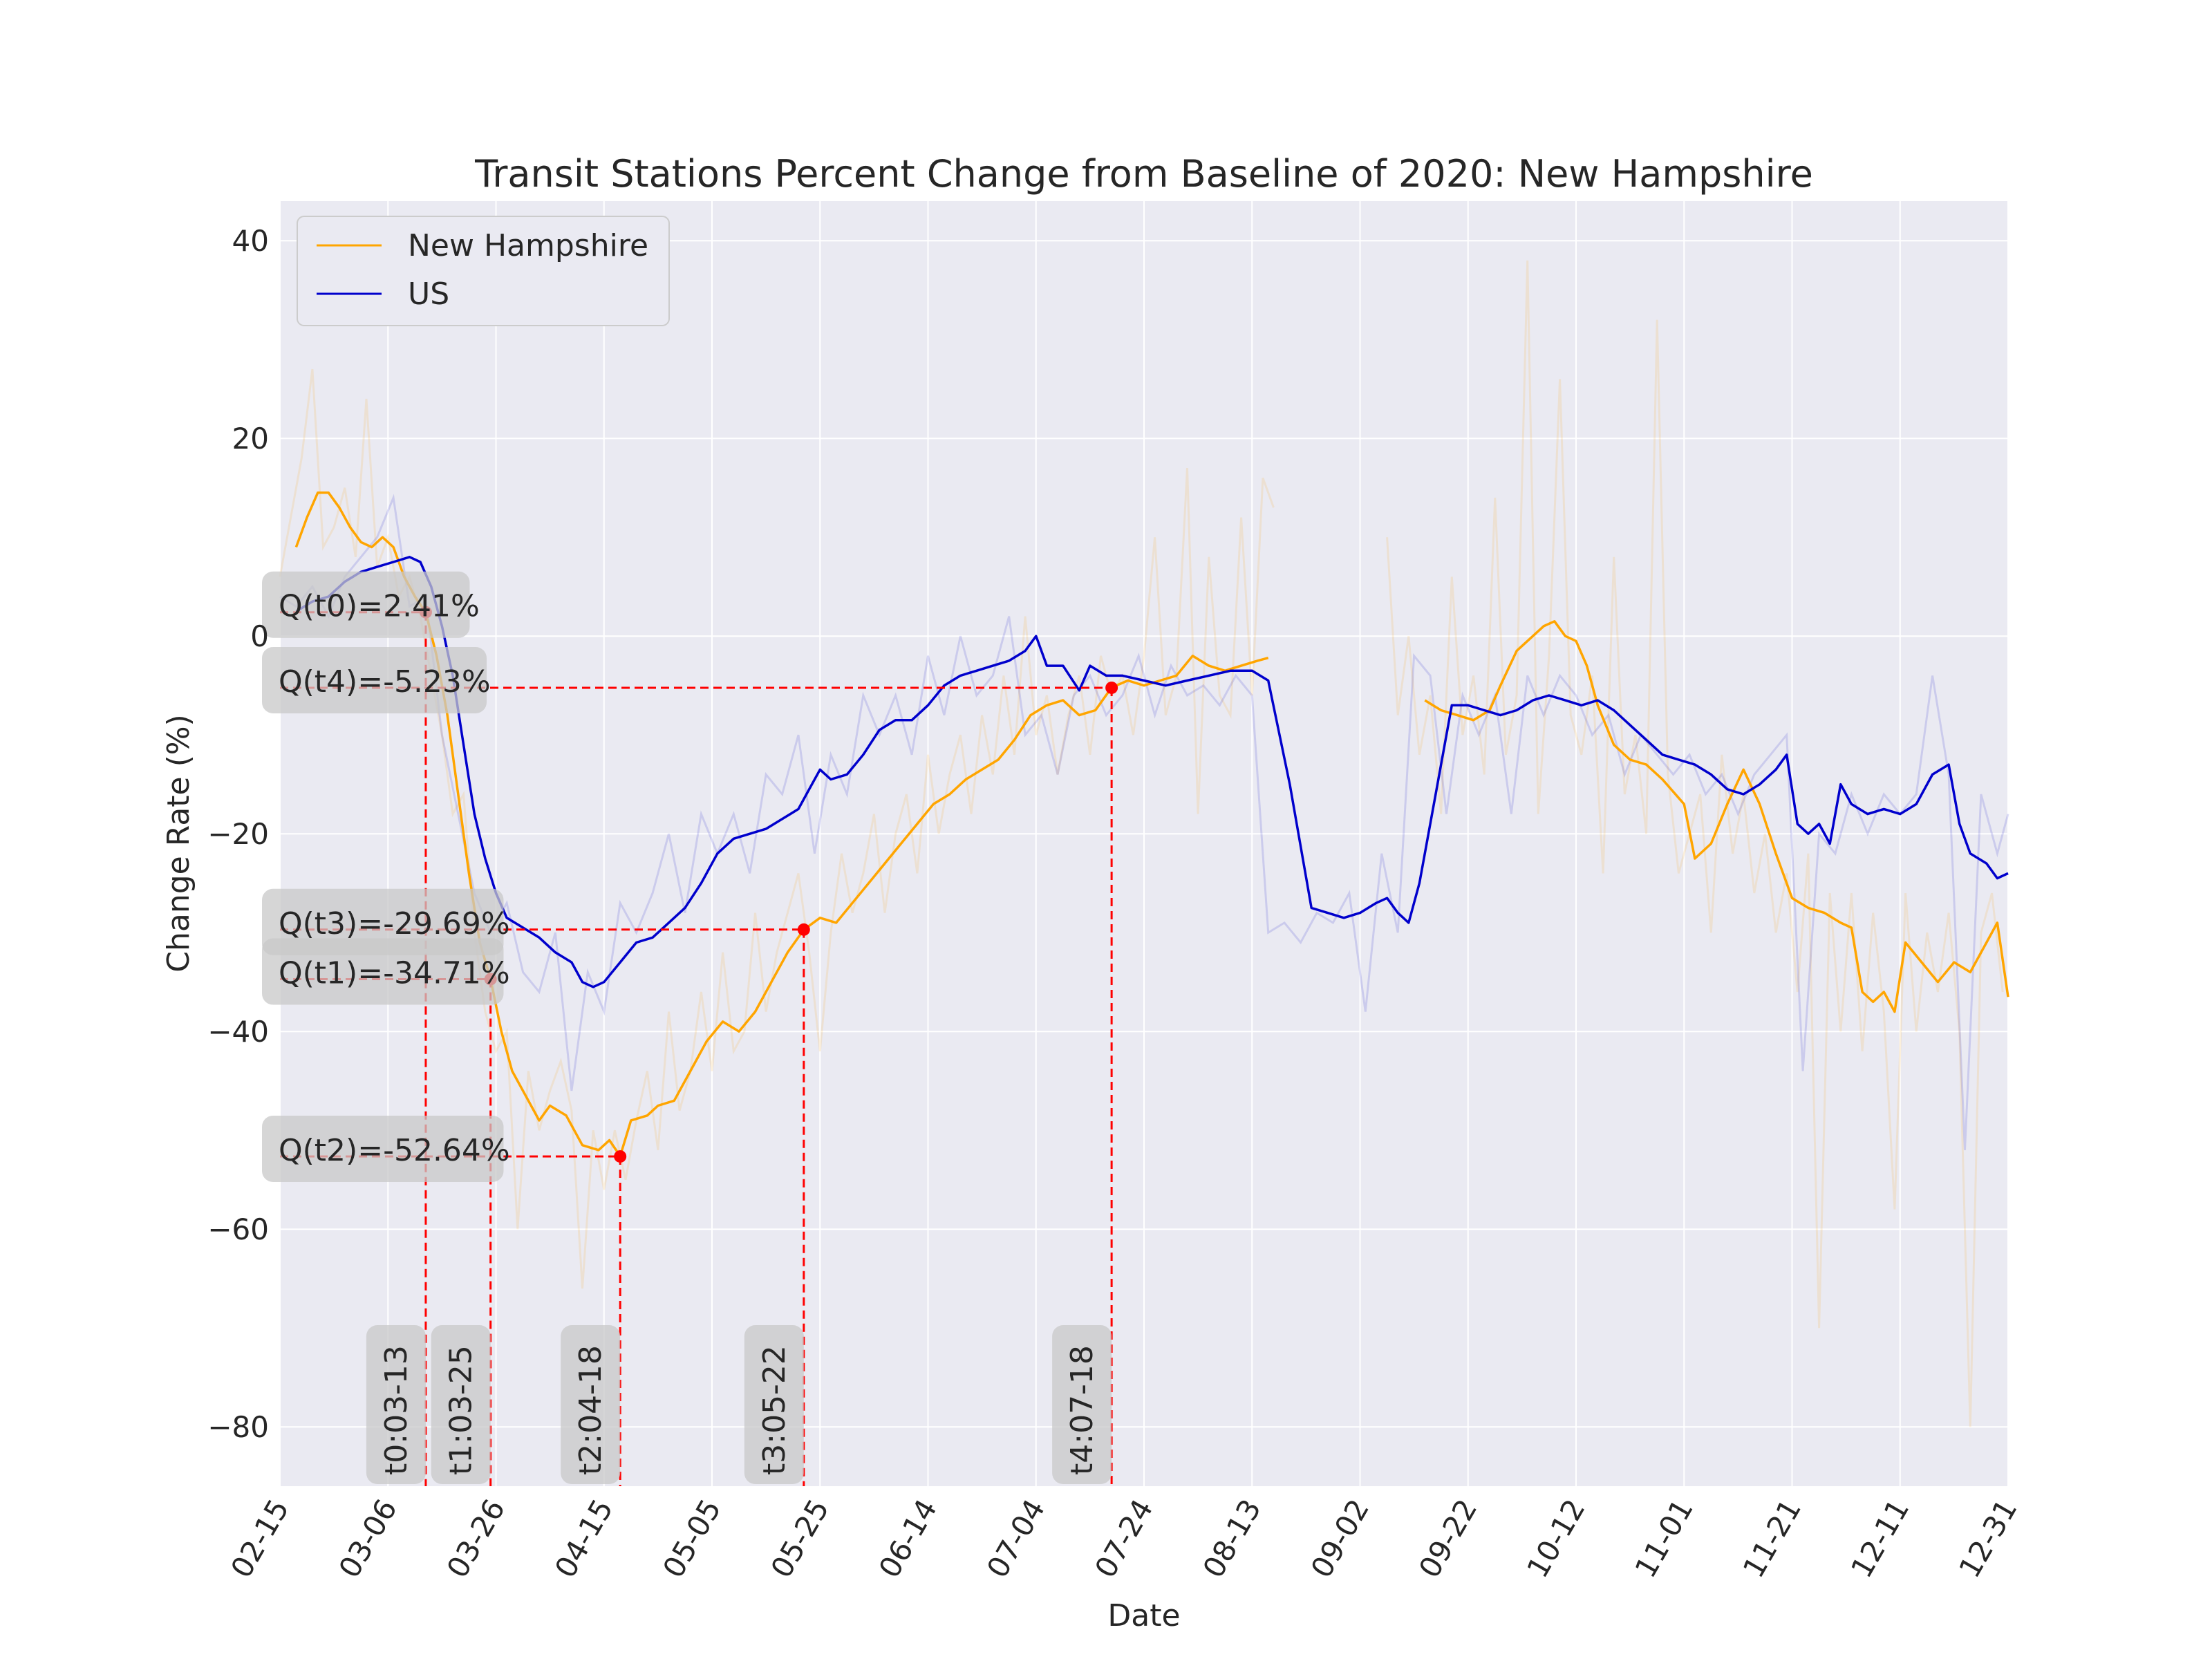 The width and height of the screenshot is (2212, 1659). What do you see at coordinates (394, 924) in the screenshot?
I see `q-label-t3: Q(t3)=-29.69%` at bounding box center [394, 924].